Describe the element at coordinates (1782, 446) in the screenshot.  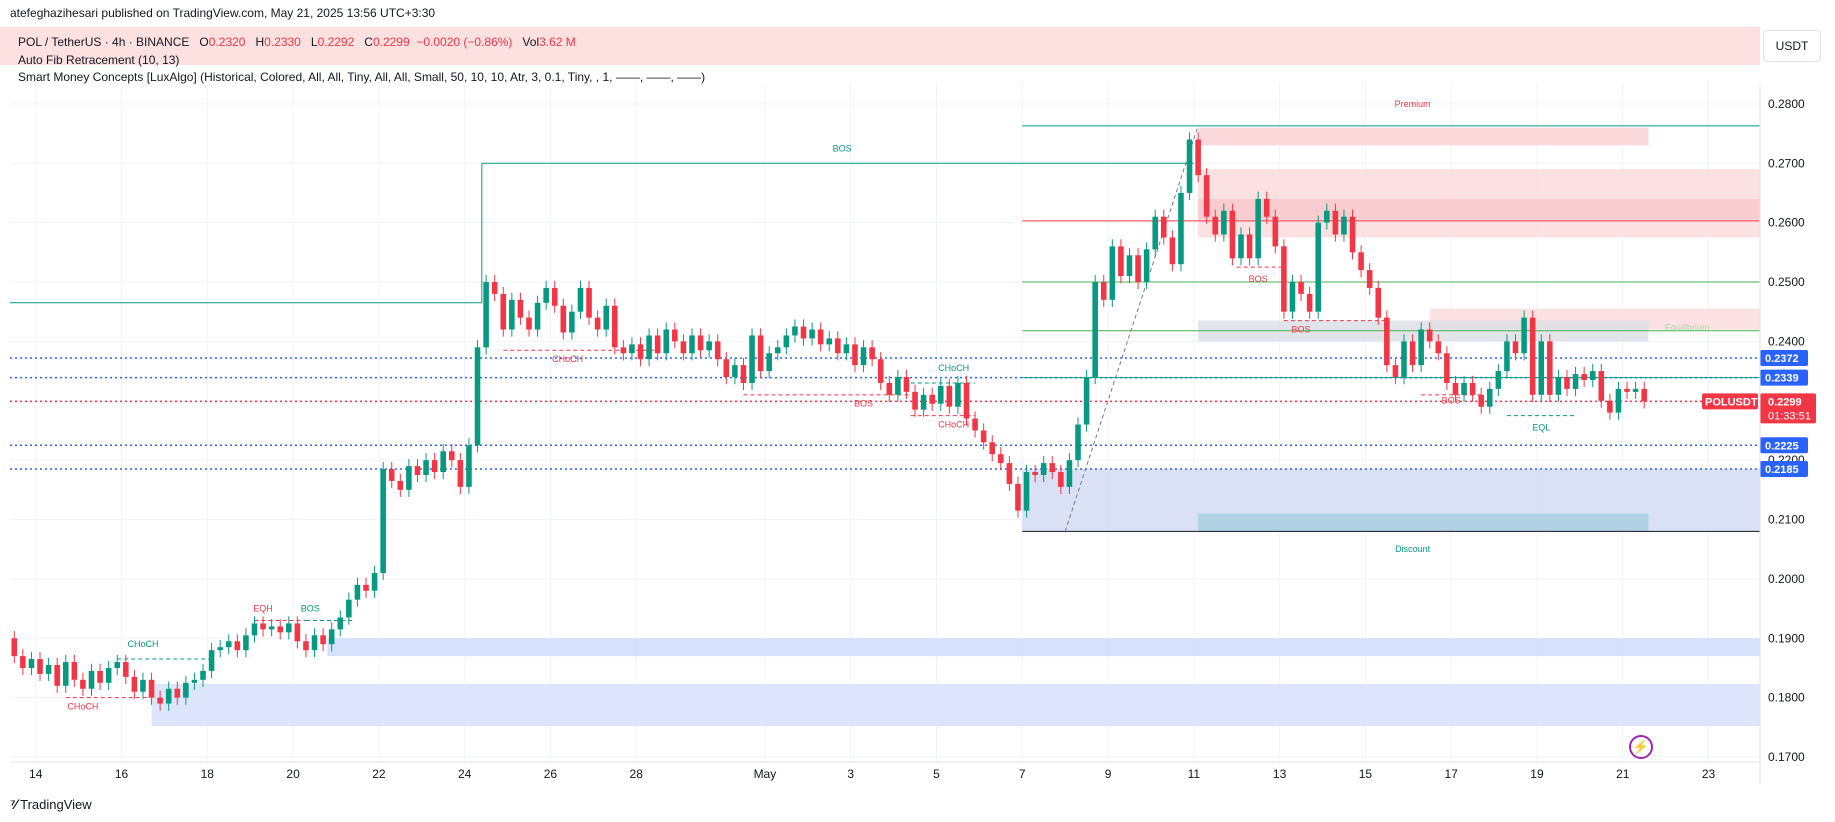
I see `price-marker-label: 0.2225` at that location.